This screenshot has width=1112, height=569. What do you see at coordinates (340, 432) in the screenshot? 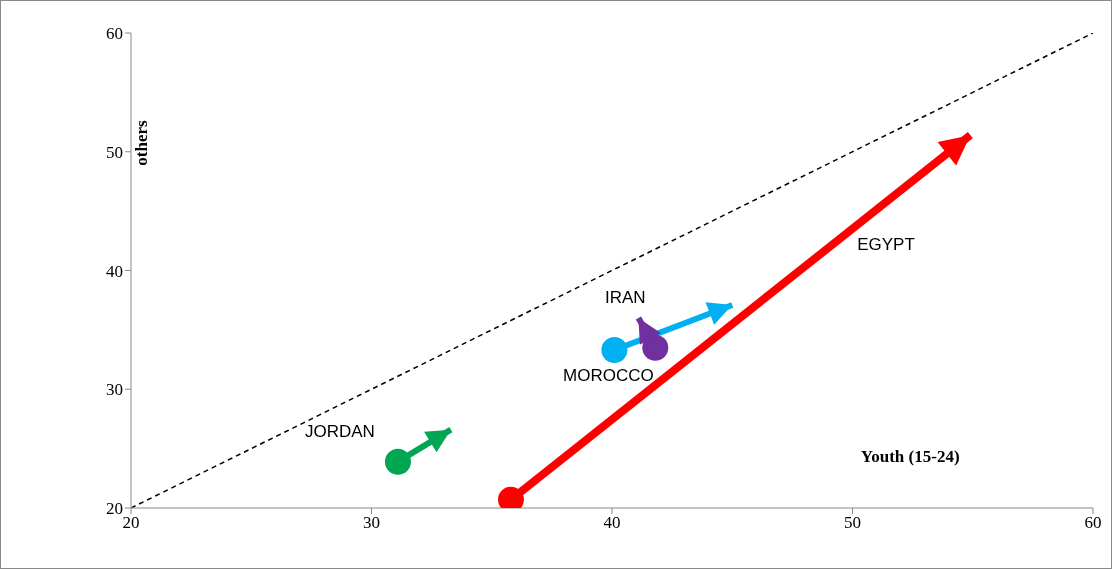
I see `series-label: JORDAN` at bounding box center [340, 432].